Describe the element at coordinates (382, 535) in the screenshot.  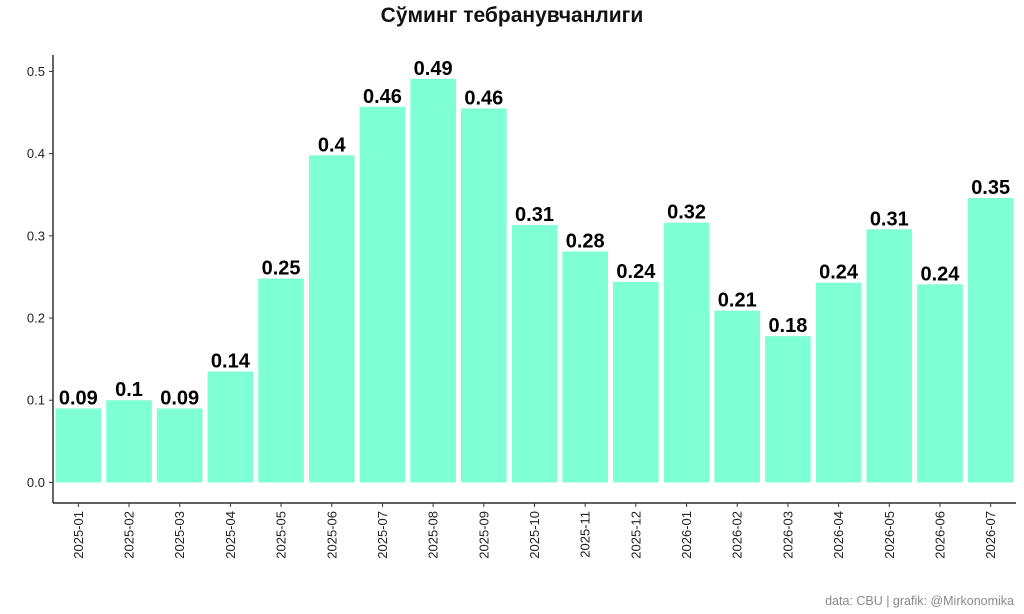
I see `x-tick-label-2025-07: 2025-07` at that location.